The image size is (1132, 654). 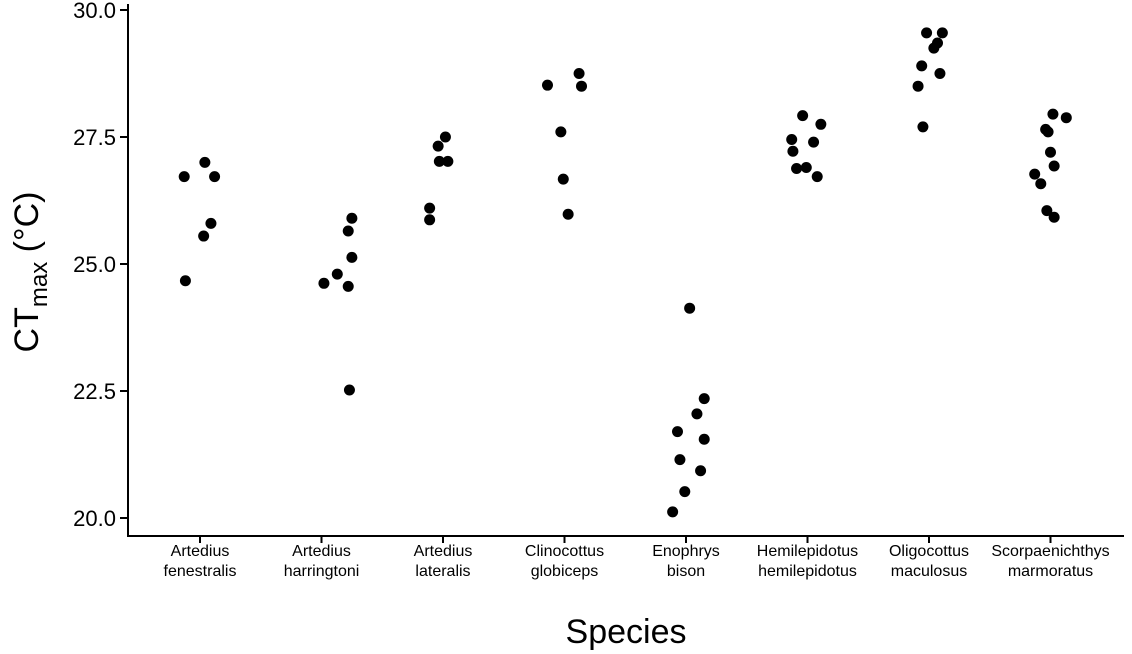 What do you see at coordinates (39, 284) in the screenshot?
I see `y-axis-title-subscript: max` at bounding box center [39, 284].